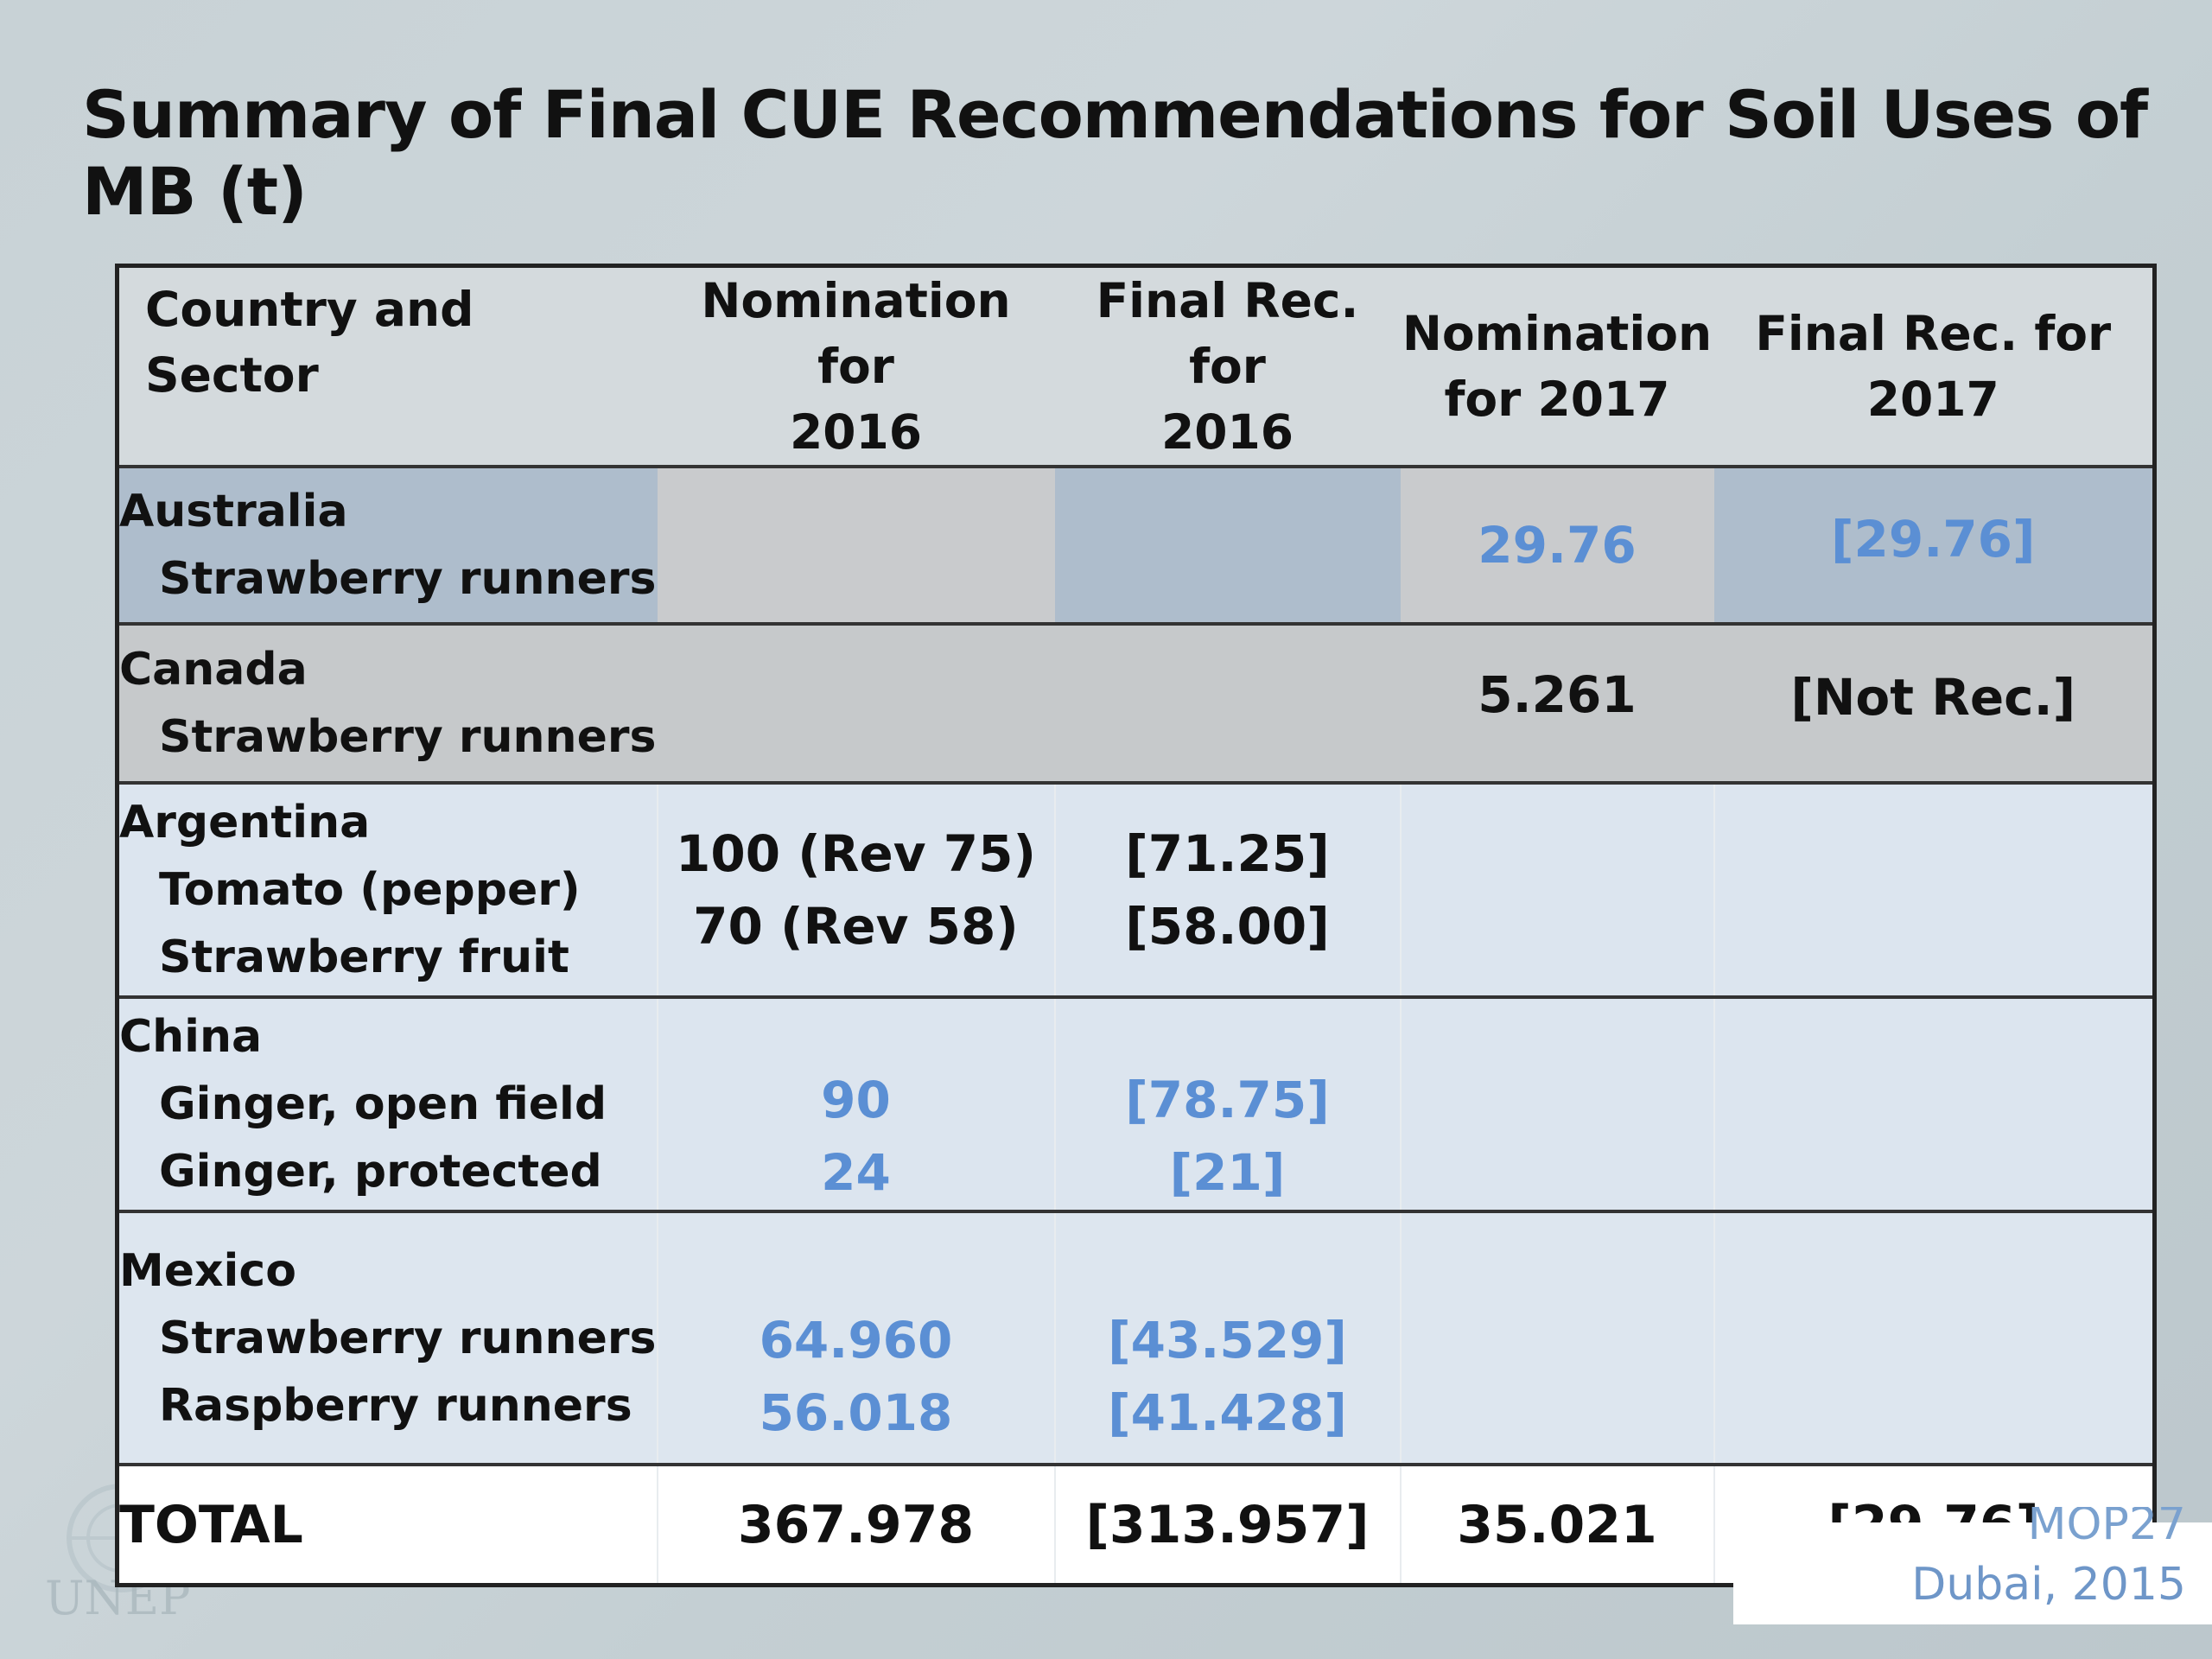 The height and width of the screenshot is (1659, 2212). Describe the element at coordinates (388, 703) in the screenshot. I see `sector-cell-canada: Canada Strawberry runners` at that location.